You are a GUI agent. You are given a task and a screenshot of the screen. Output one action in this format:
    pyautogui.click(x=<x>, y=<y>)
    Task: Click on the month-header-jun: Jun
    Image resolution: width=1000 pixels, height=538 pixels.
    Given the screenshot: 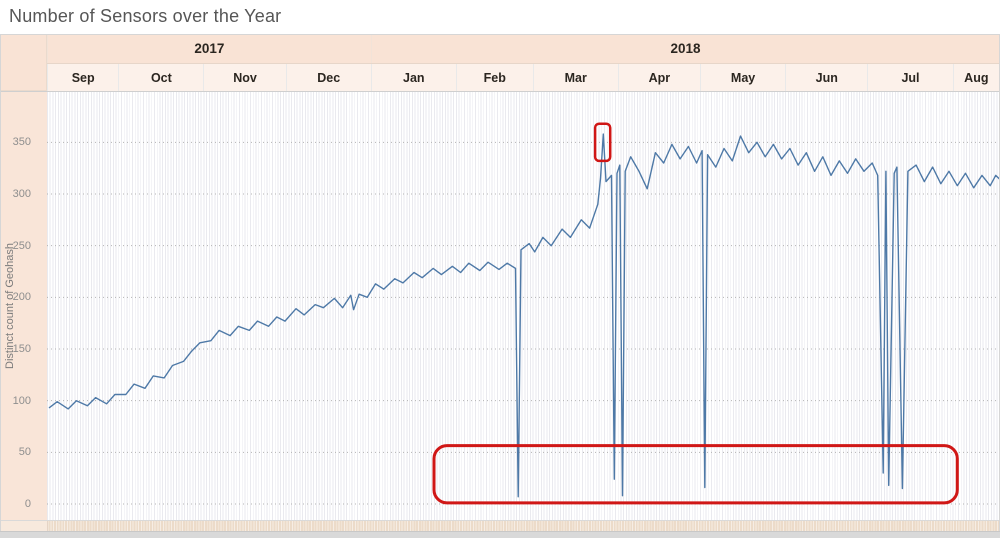 What is the action you would take?
    pyautogui.click(x=826, y=78)
    